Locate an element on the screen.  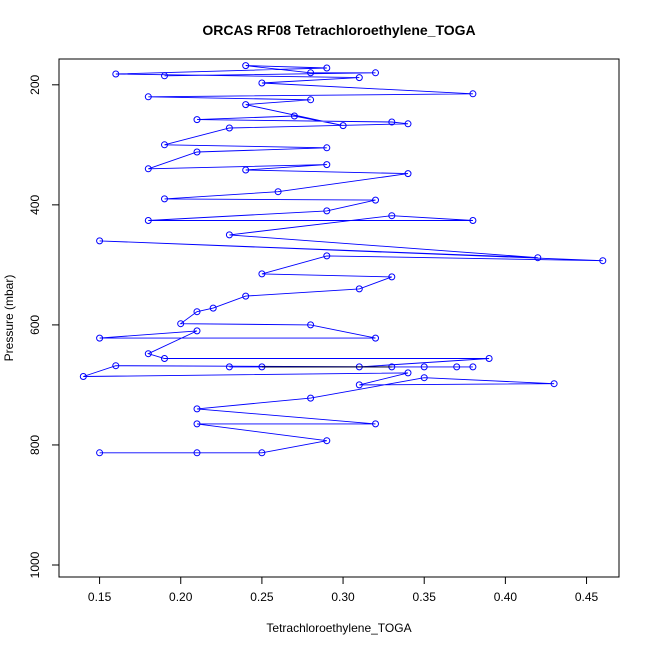
x-tick-label: 0.15 is located at coordinates (100, 597).